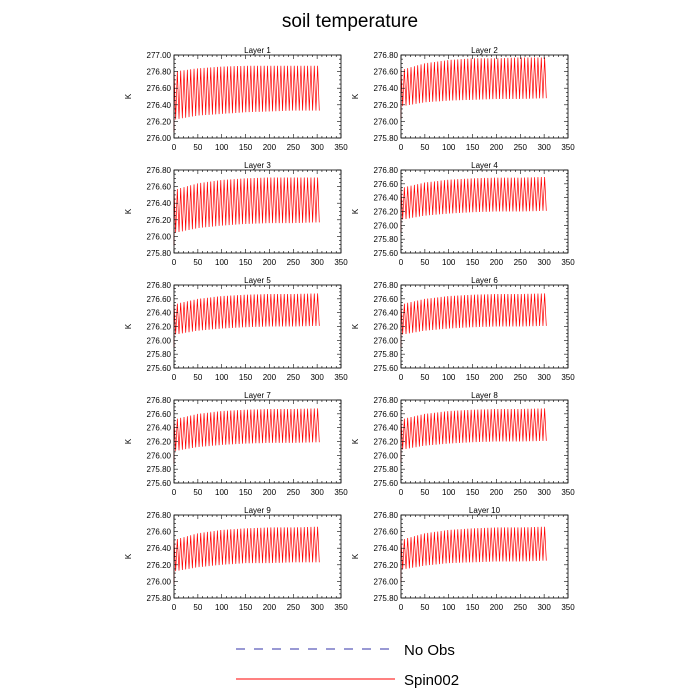  Describe the element at coordinates (347, 665) in the screenshot. I see `legend: No Obs Spin002` at that location.